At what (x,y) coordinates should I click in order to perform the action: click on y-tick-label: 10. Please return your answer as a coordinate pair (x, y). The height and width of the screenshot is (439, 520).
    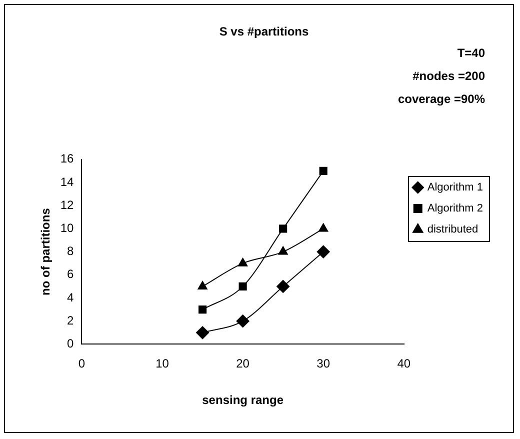
    Looking at the image, I should click on (67, 228).